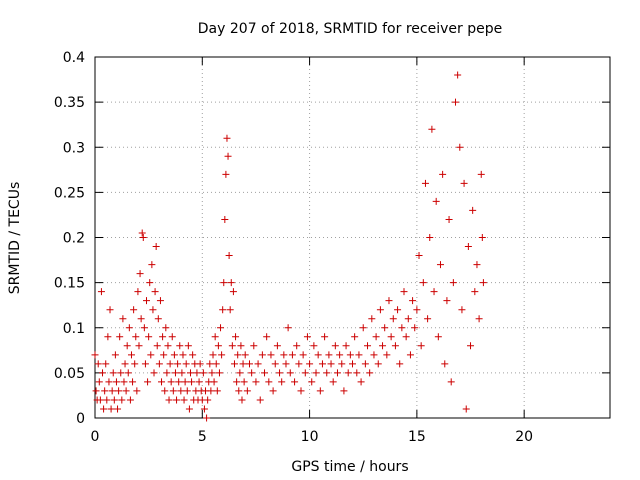 The width and height of the screenshot is (640, 480). Describe the element at coordinates (69, 103) in the screenshot. I see `y-tick-label: 0.35` at that location.